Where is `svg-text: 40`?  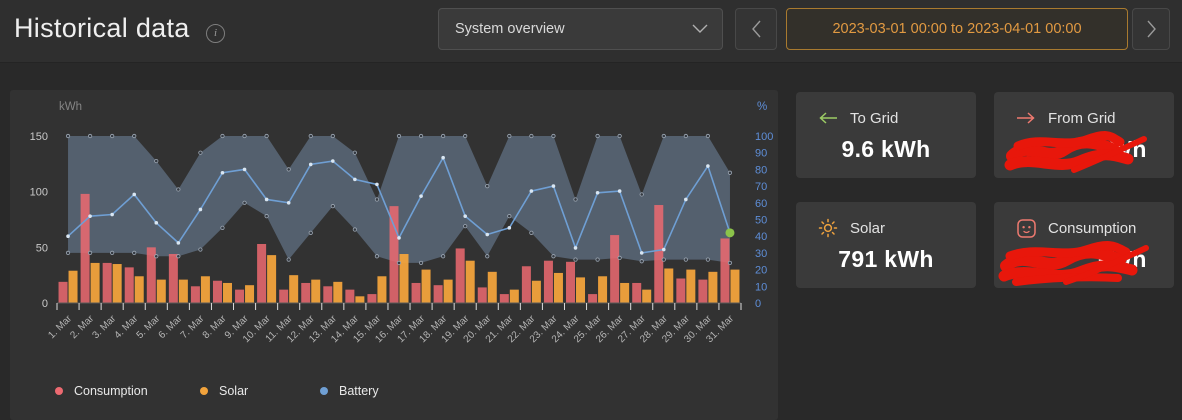
svg-text: 40 is located at coordinates (761, 237).